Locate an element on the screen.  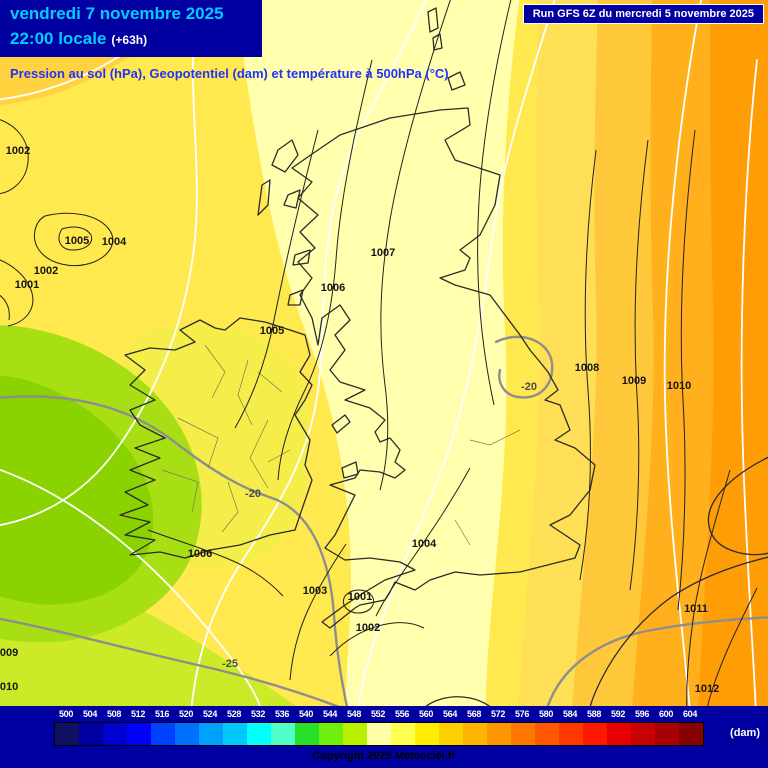
scale-value: 516 is located at coordinates (162, 714).